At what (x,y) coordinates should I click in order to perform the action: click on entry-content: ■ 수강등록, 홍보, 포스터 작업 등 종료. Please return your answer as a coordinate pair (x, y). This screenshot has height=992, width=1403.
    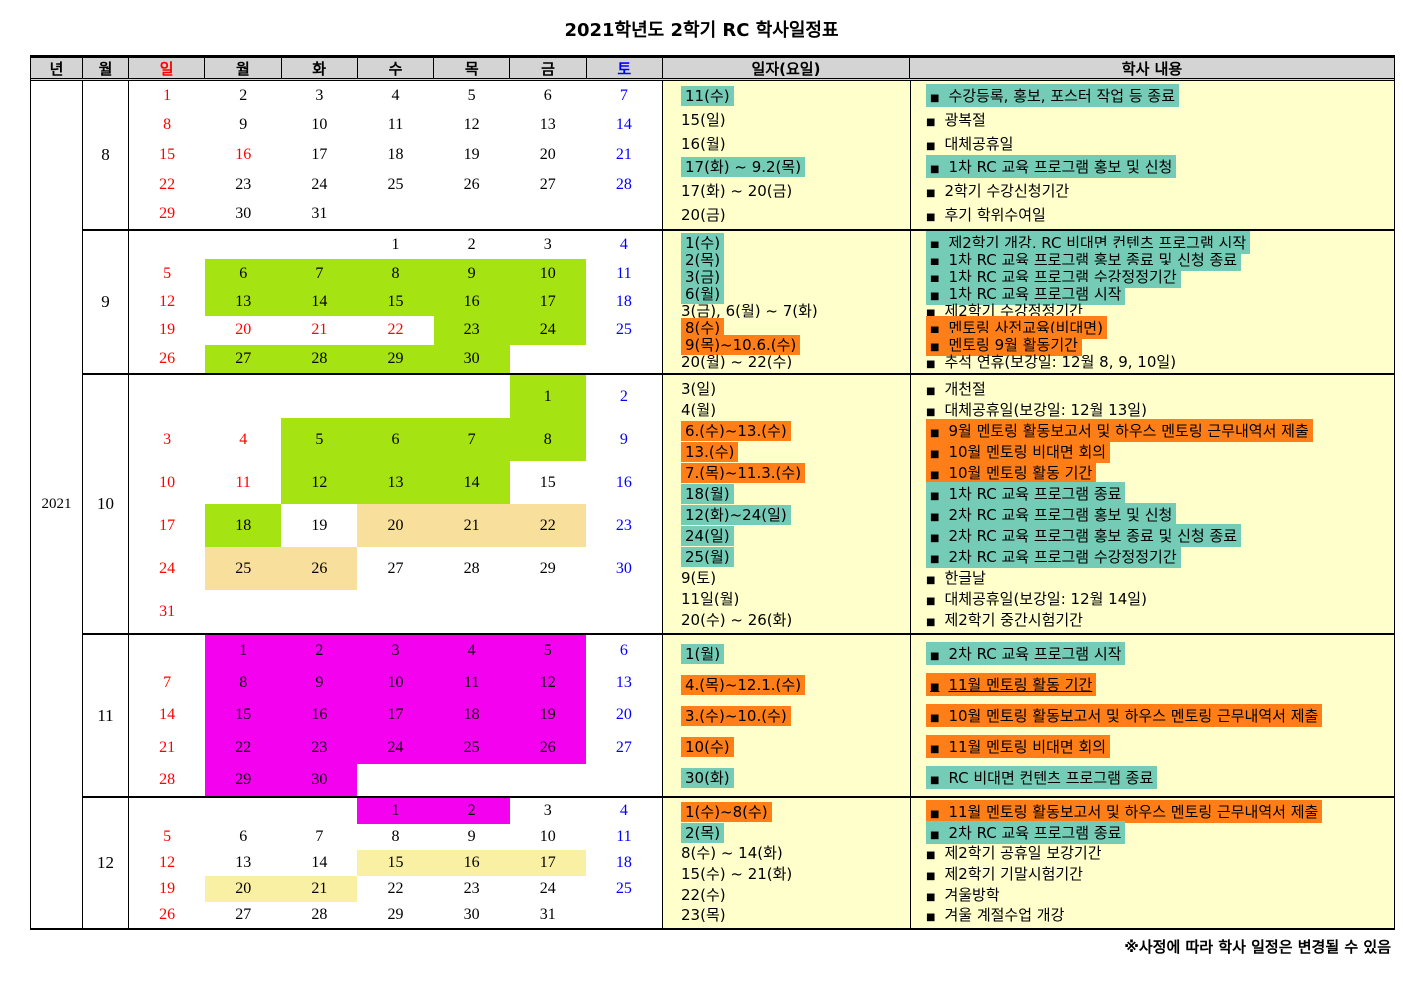
    Looking at the image, I should click on (1152, 96).